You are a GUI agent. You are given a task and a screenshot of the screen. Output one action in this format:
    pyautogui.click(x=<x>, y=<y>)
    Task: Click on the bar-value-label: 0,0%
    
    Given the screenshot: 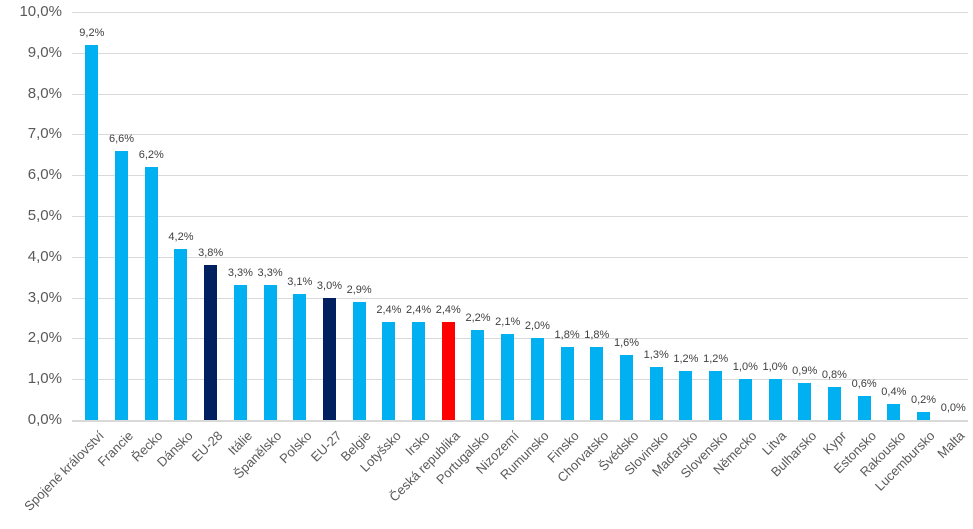 What is the action you would take?
    pyautogui.click(x=953, y=408)
    